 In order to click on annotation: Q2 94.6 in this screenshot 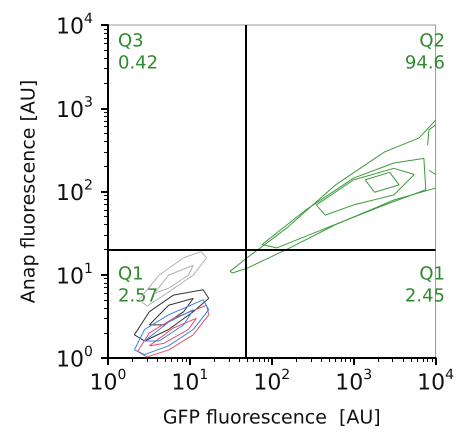, I will do `click(424, 52)`.